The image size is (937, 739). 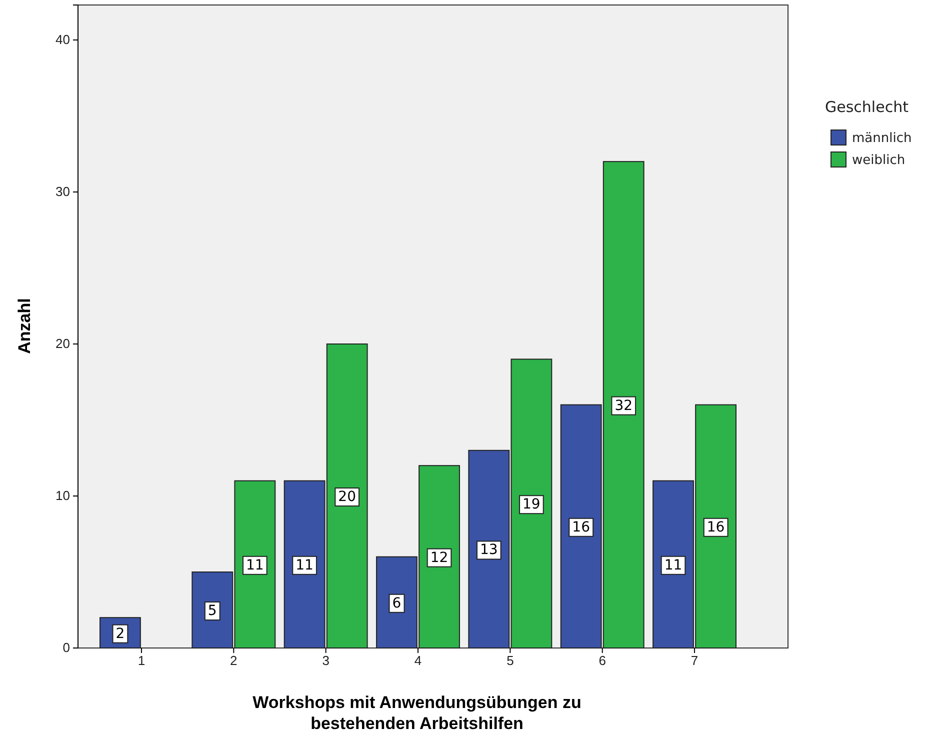 What do you see at coordinates (326, 660) in the screenshot?
I see `x-tick-label: 3` at bounding box center [326, 660].